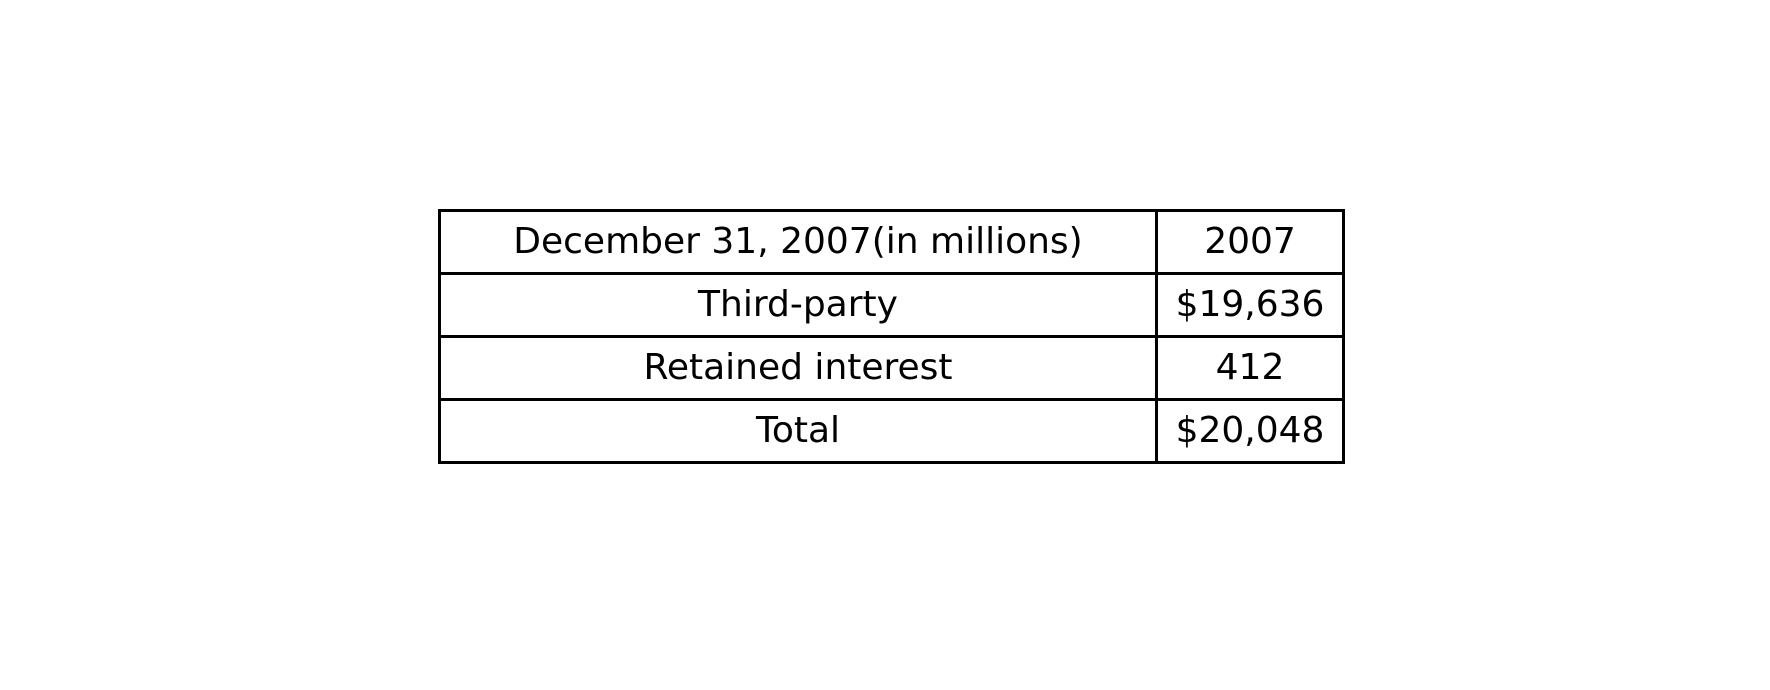 The image size is (1770, 690). What do you see at coordinates (798, 431) in the screenshot?
I see `total-label-cell: Total` at bounding box center [798, 431].